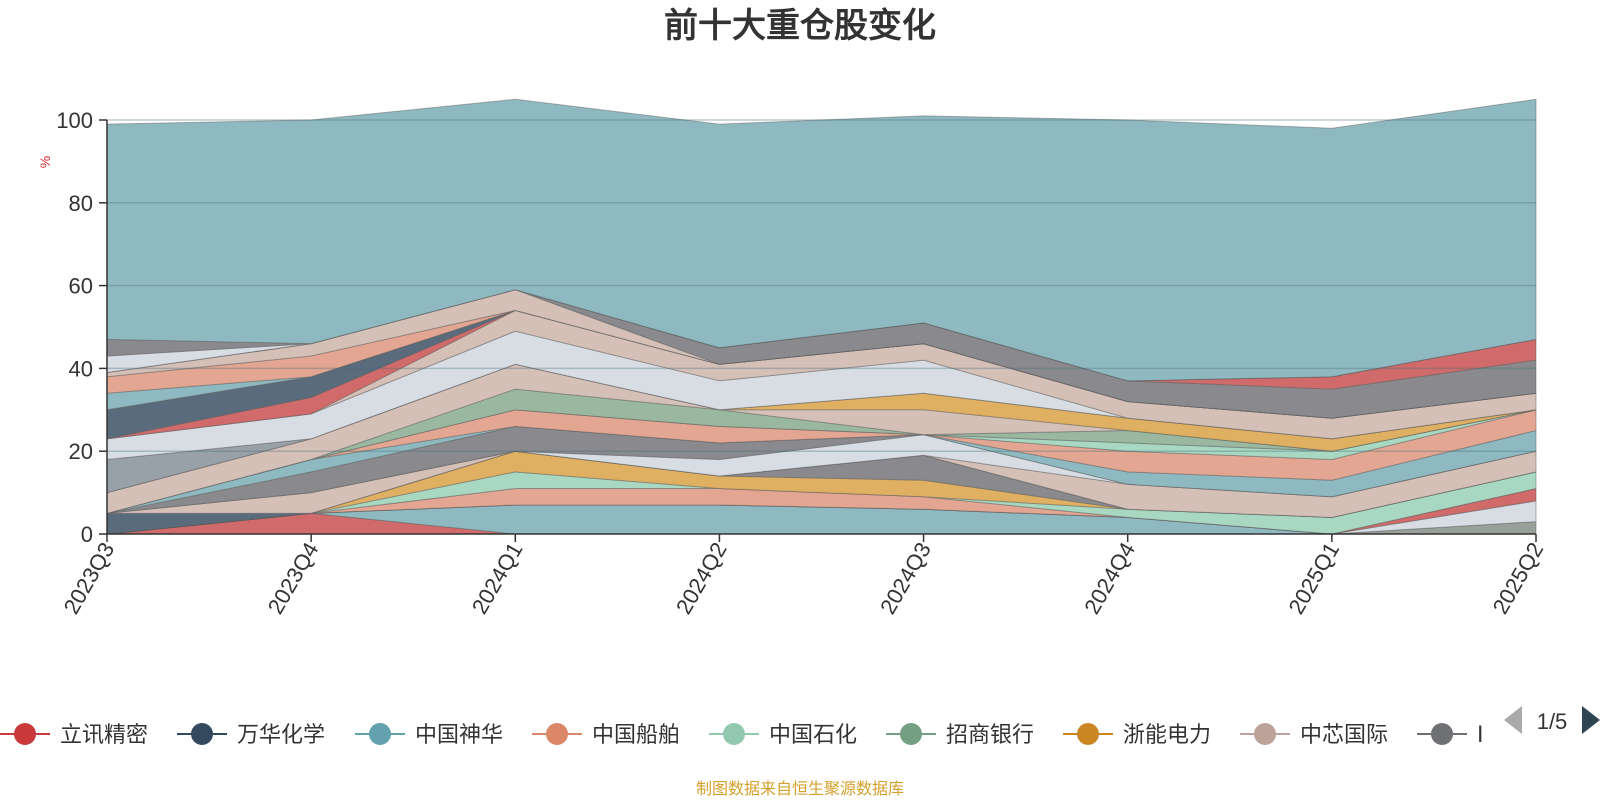 The image size is (1600, 800). I want to click on legend-label: 招商银行, so click(990, 735).